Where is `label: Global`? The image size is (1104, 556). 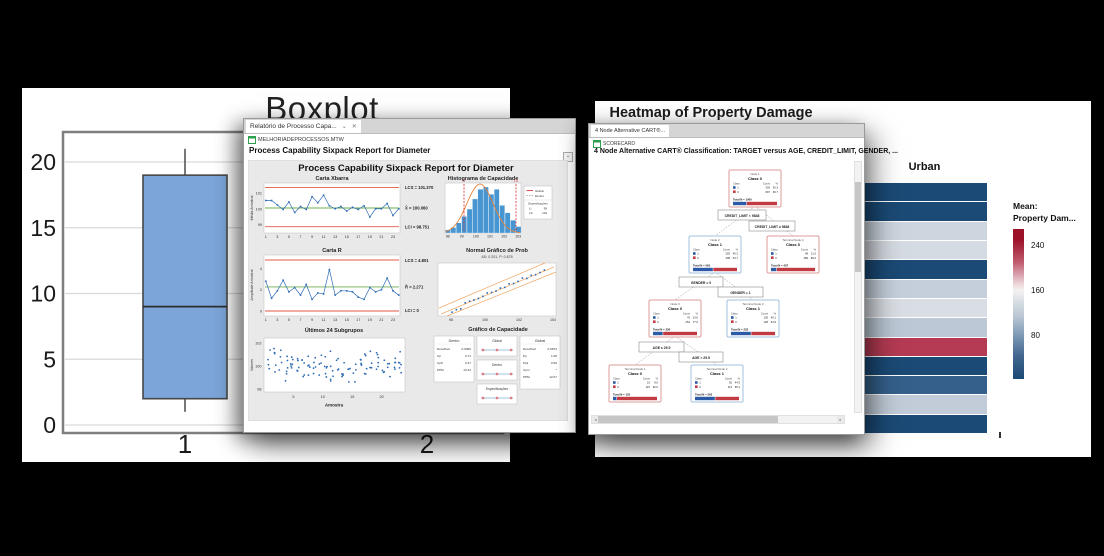
label: Global is located at coordinates (497, 341).